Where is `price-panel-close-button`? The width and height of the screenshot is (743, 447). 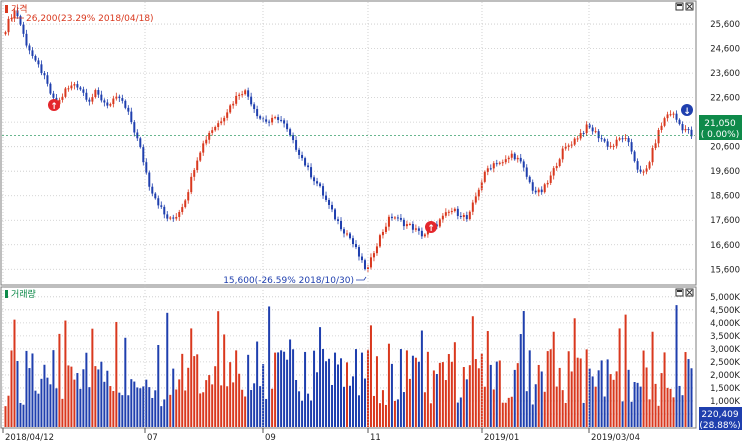 price-panel-close-button is located at coordinates (689, 6).